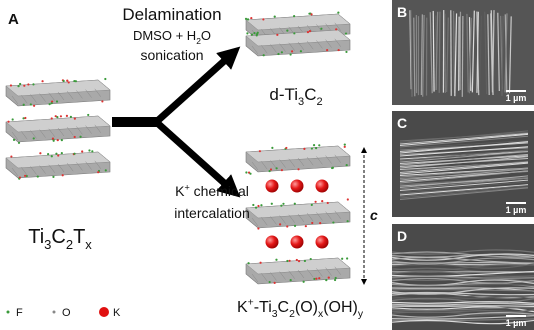 The width and height of the screenshot is (534, 330). What do you see at coordinates (402, 236) in the screenshot?
I see `panel-label: D` at bounding box center [402, 236].